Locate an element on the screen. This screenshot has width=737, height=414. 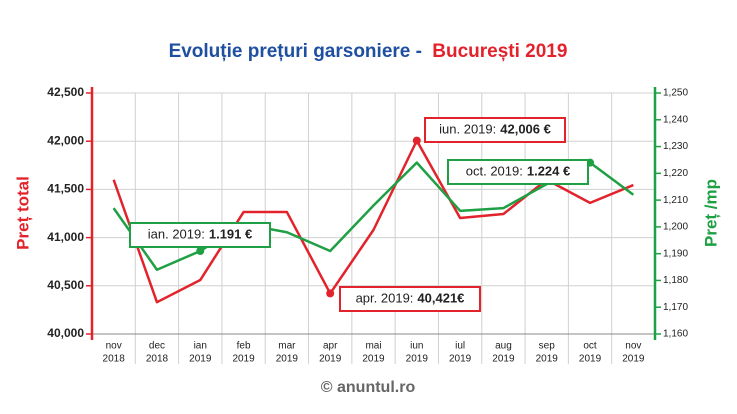
annotation-value: 1.191 € is located at coordinates (230, 234).